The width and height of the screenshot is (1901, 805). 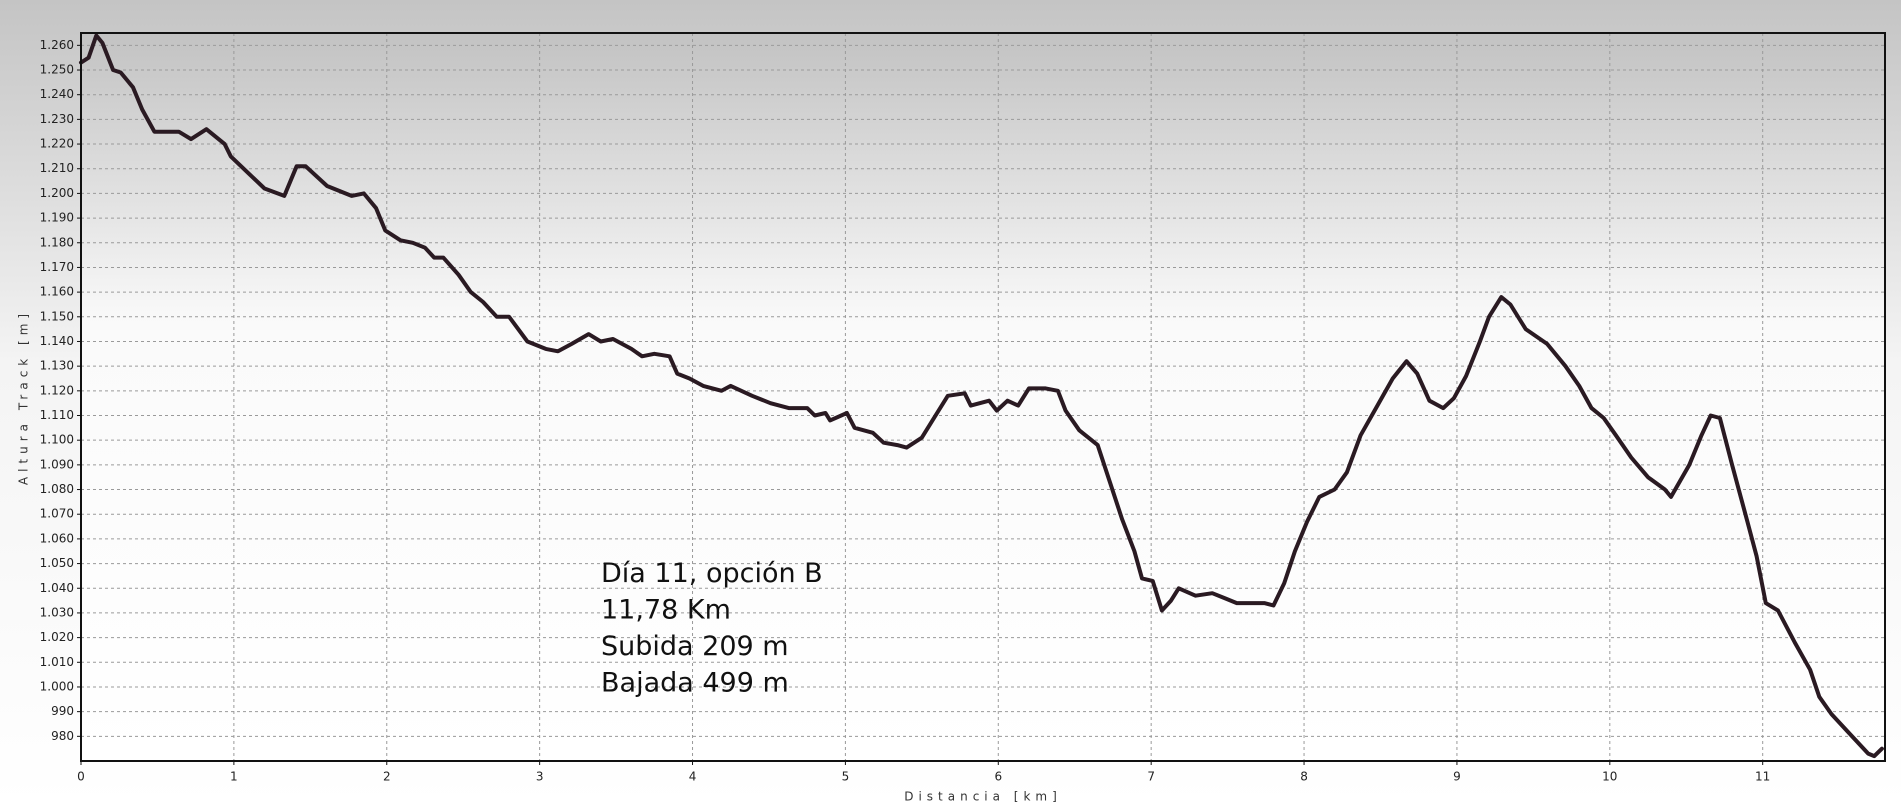 I want to click on x-axis-label: Distancia [km], so click(x=983, y=797).